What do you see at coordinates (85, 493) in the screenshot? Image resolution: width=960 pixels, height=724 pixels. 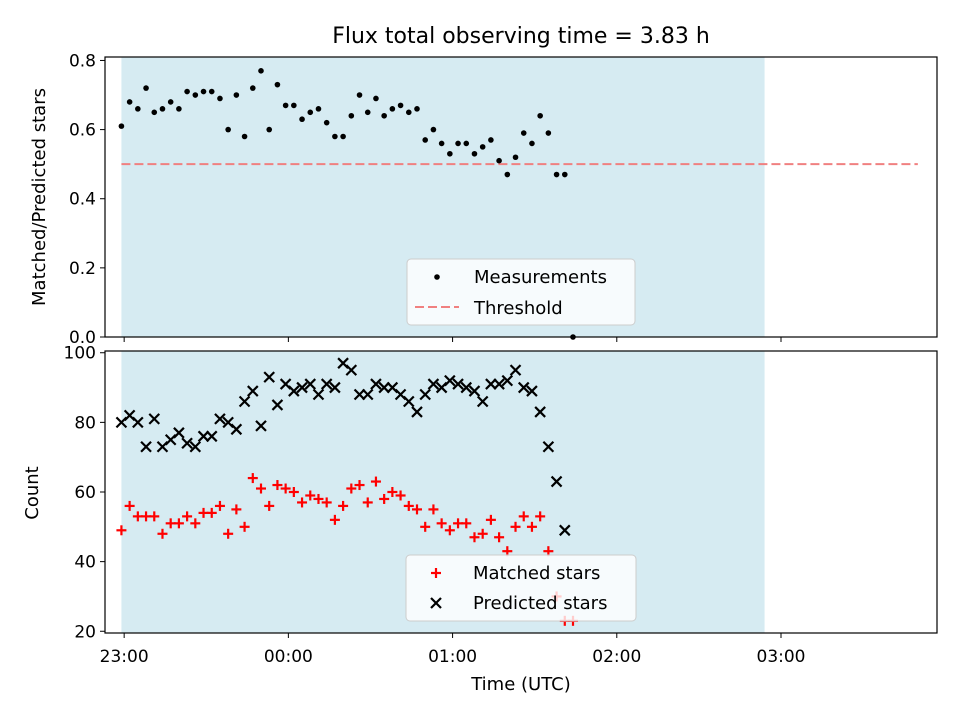 I see `bottom-y-tick-label: 60` at bounding box center [85, 493].